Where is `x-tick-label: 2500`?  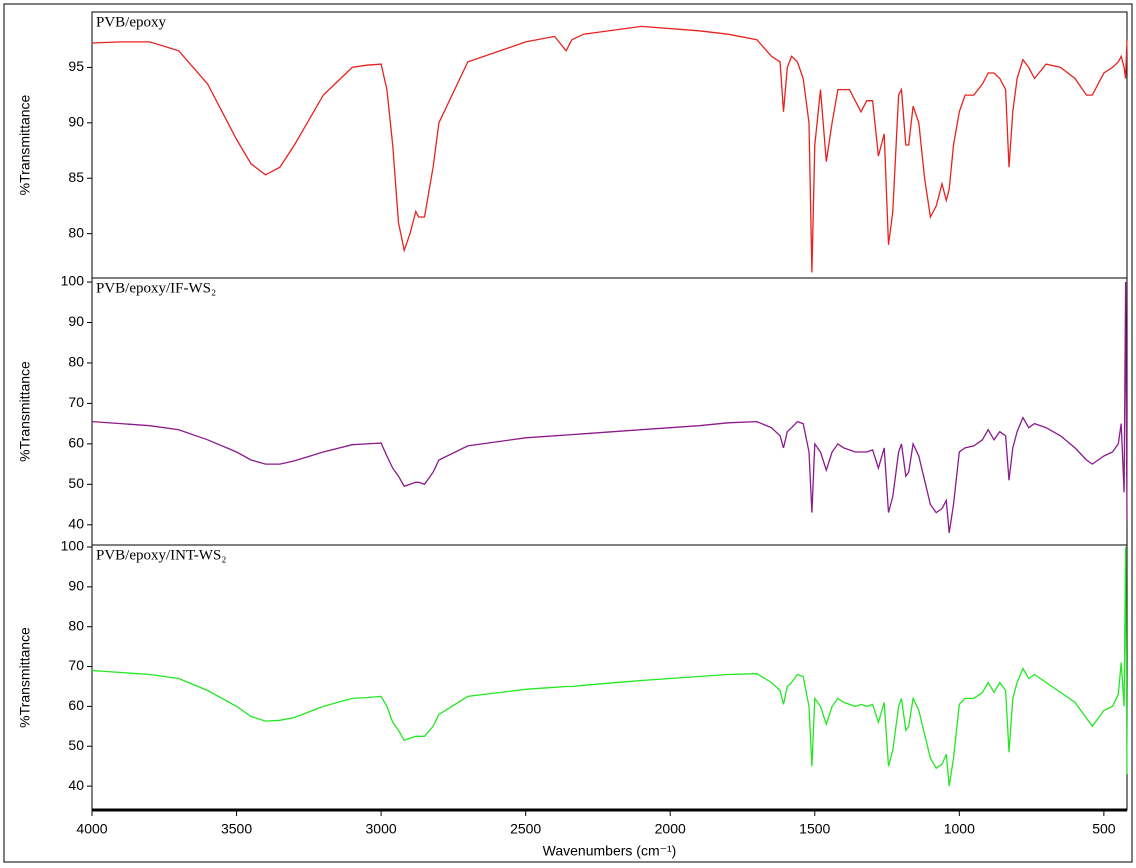 x-tick-label: 2500 is located at coordinates (525, 829).